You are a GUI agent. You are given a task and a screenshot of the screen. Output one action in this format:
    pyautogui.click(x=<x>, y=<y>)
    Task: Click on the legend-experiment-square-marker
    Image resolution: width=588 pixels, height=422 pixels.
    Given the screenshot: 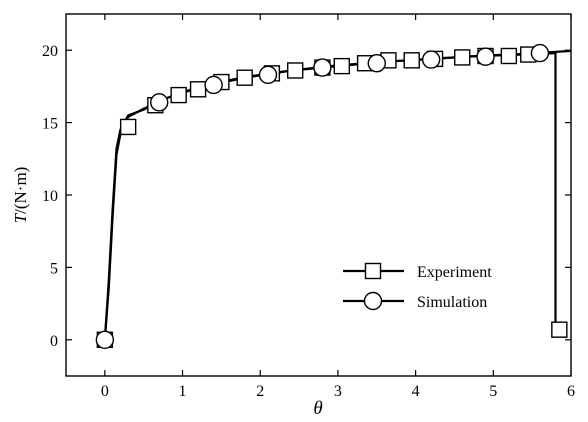 What is the action you would take?
    pyautogui.click(x=373, y=271)
    